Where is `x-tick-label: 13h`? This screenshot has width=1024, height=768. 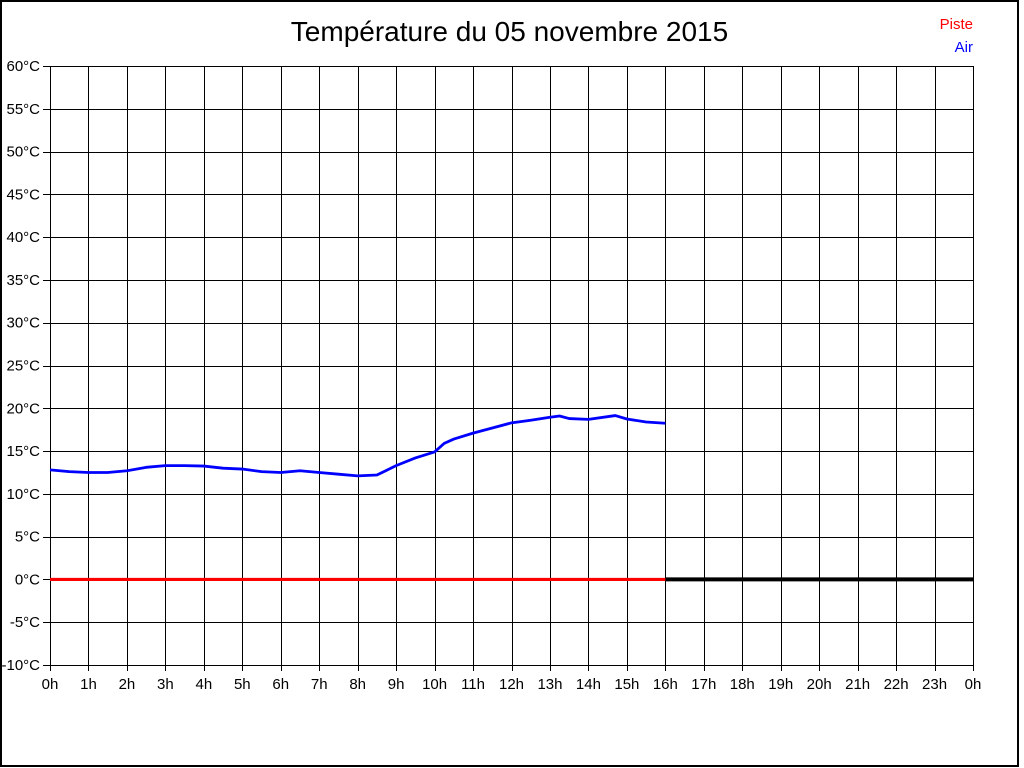 x-tick-label: 13h is located at coordinates (549, 684).